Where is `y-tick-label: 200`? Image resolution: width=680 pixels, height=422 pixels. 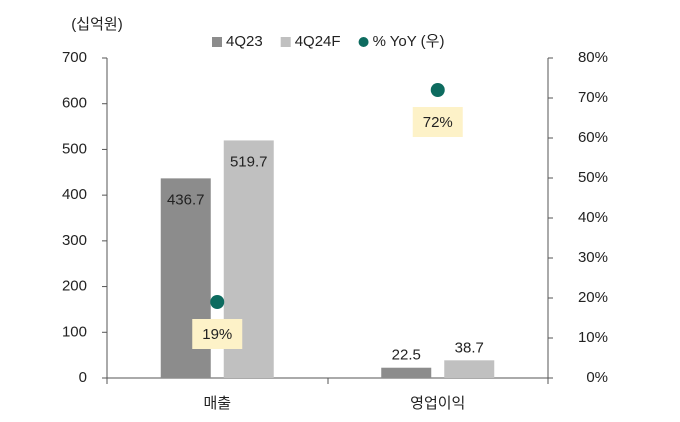
y-tick-label: 200 is located at coordinates (74, 286).